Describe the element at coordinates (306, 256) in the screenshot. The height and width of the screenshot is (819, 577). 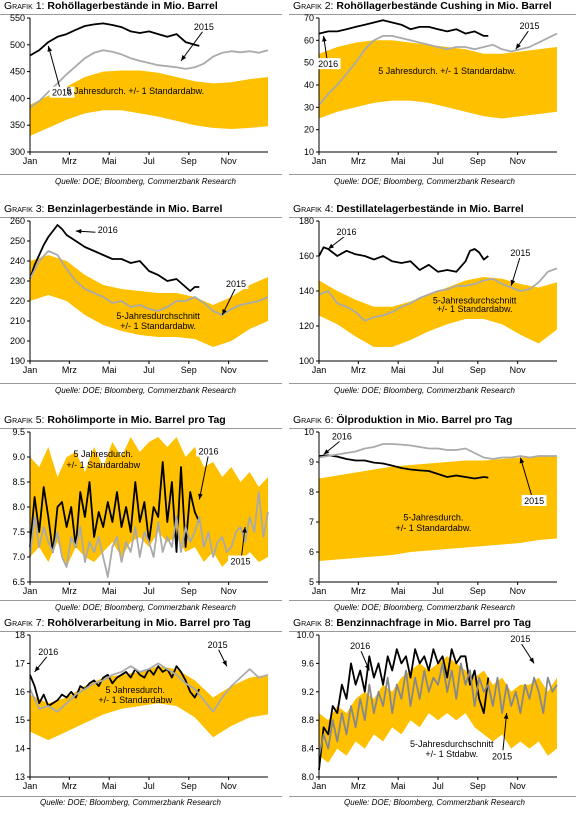
I see `y-tick-label: 160` at that location.